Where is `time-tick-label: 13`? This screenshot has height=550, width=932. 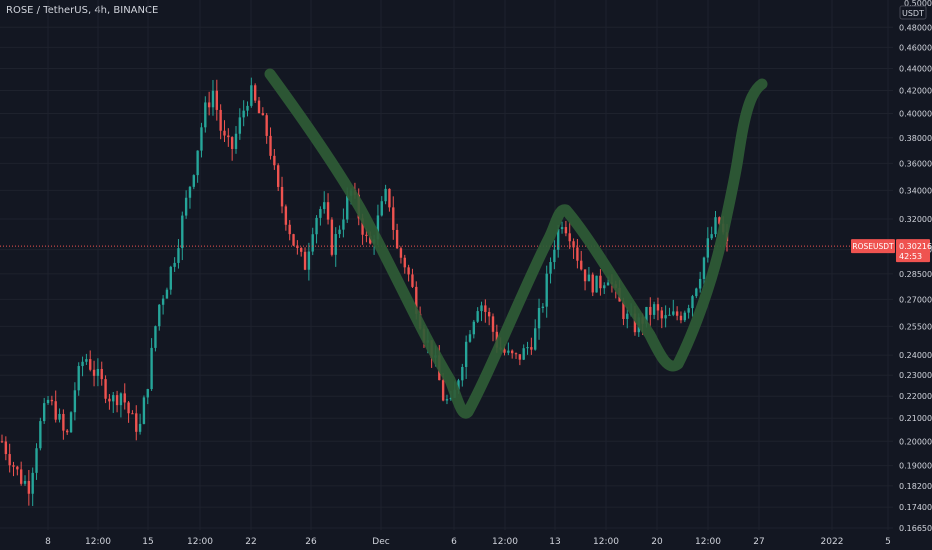 time-tick-label: 13 is located at coordinates (554, 542).